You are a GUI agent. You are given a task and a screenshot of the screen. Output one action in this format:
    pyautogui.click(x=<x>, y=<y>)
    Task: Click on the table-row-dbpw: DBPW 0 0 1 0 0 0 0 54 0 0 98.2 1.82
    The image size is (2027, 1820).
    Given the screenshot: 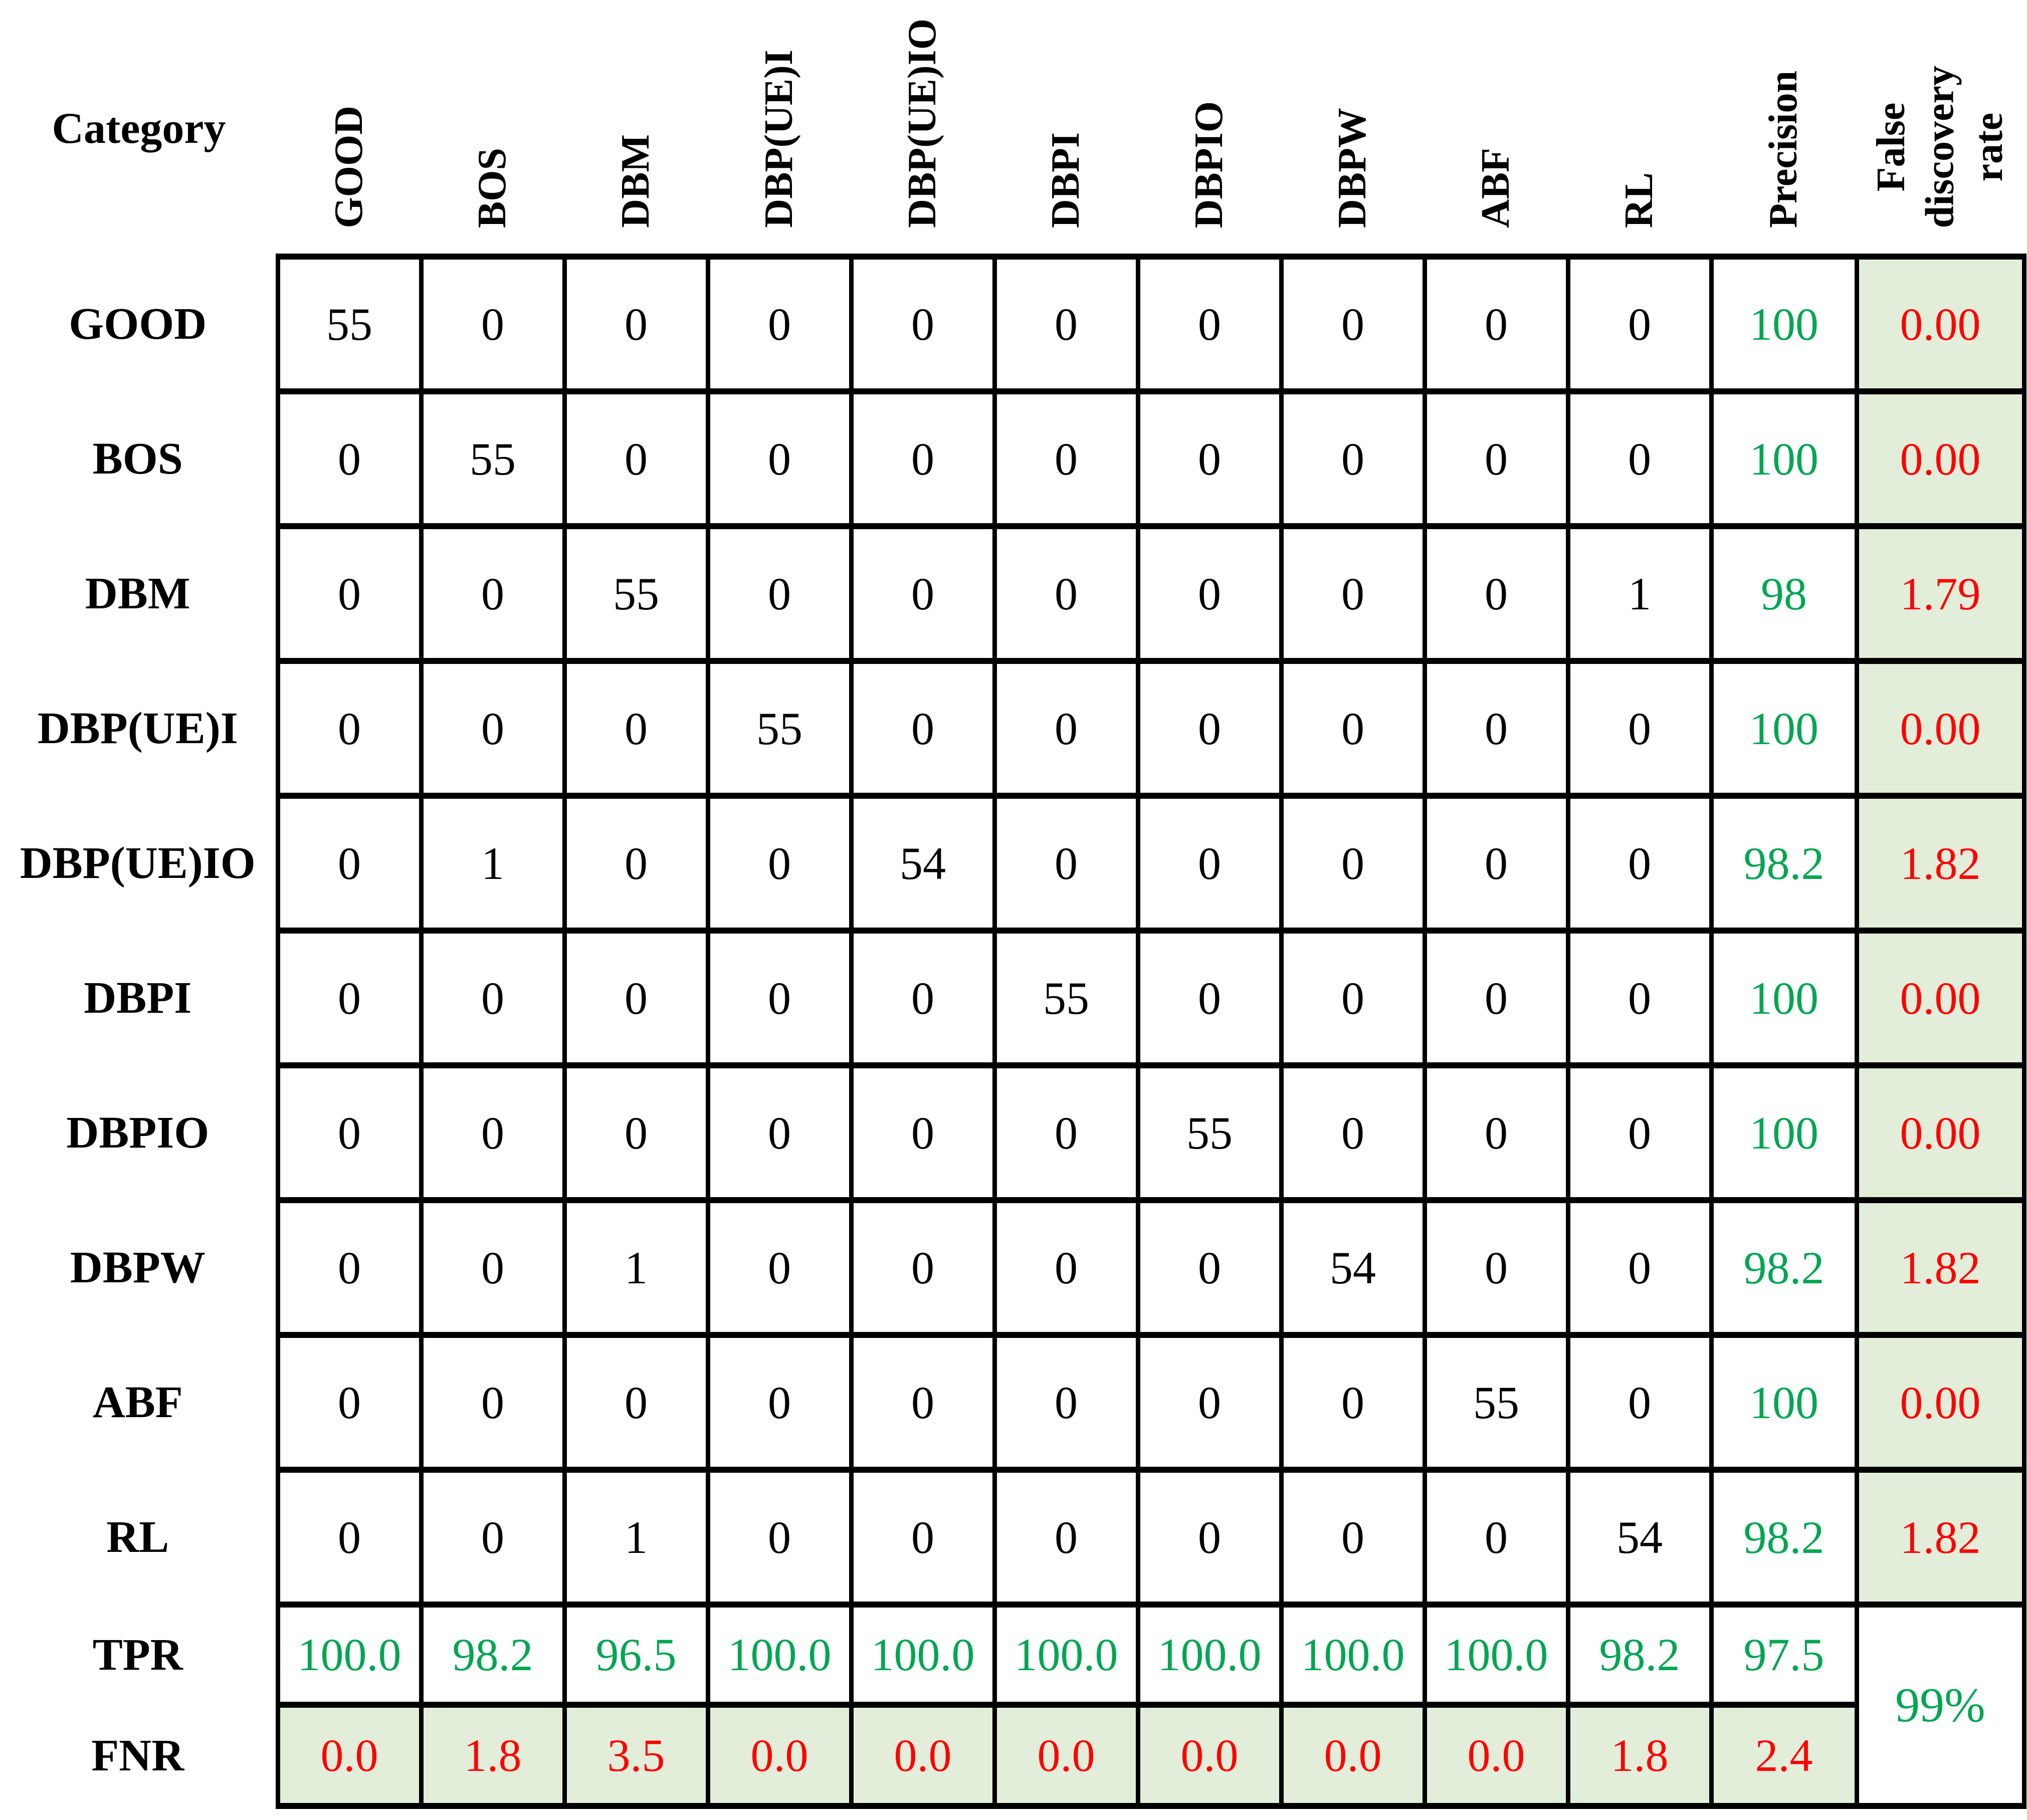 What is the action you would take?
    pyautogui.click(x=1013, y=1267)
    